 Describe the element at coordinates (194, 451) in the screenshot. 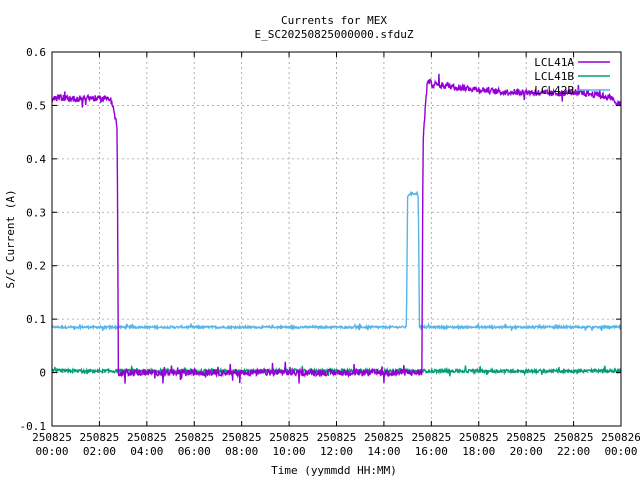

I see `x-tick-time-label: 06:00` at that location.